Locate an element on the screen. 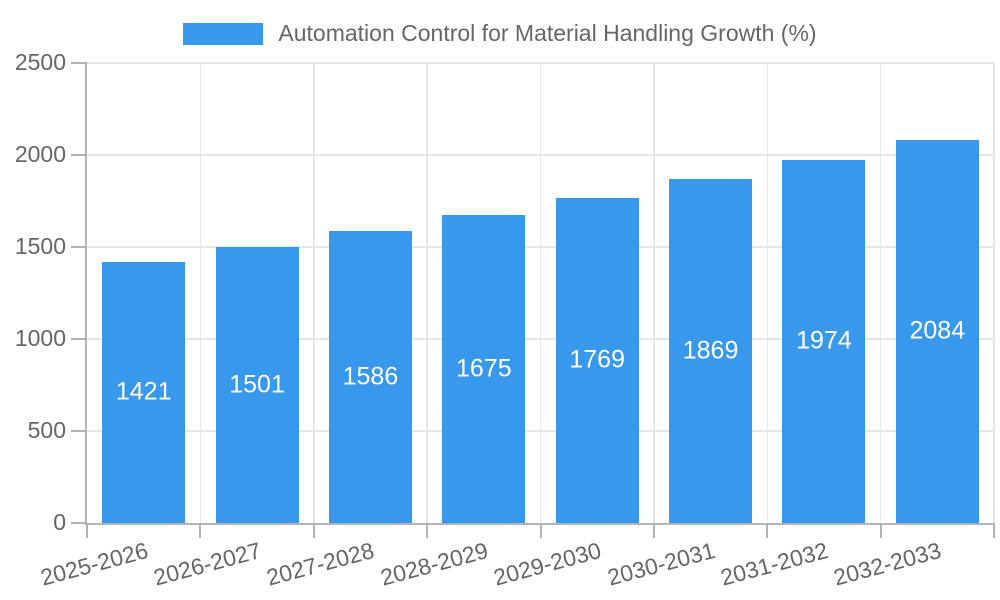 The height and width of the screenshot is (600, 1000). x-axis-tick-label: 2030-2031 is located at coordinates (661, 564).